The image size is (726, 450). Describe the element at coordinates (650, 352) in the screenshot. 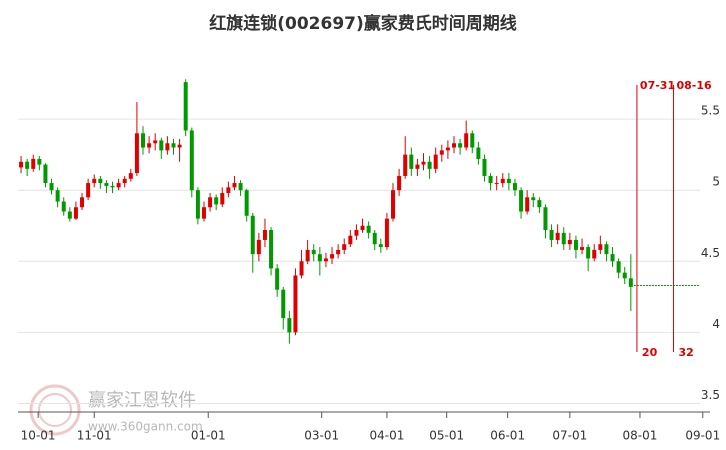

I see `cycle-count: 20` at that location.